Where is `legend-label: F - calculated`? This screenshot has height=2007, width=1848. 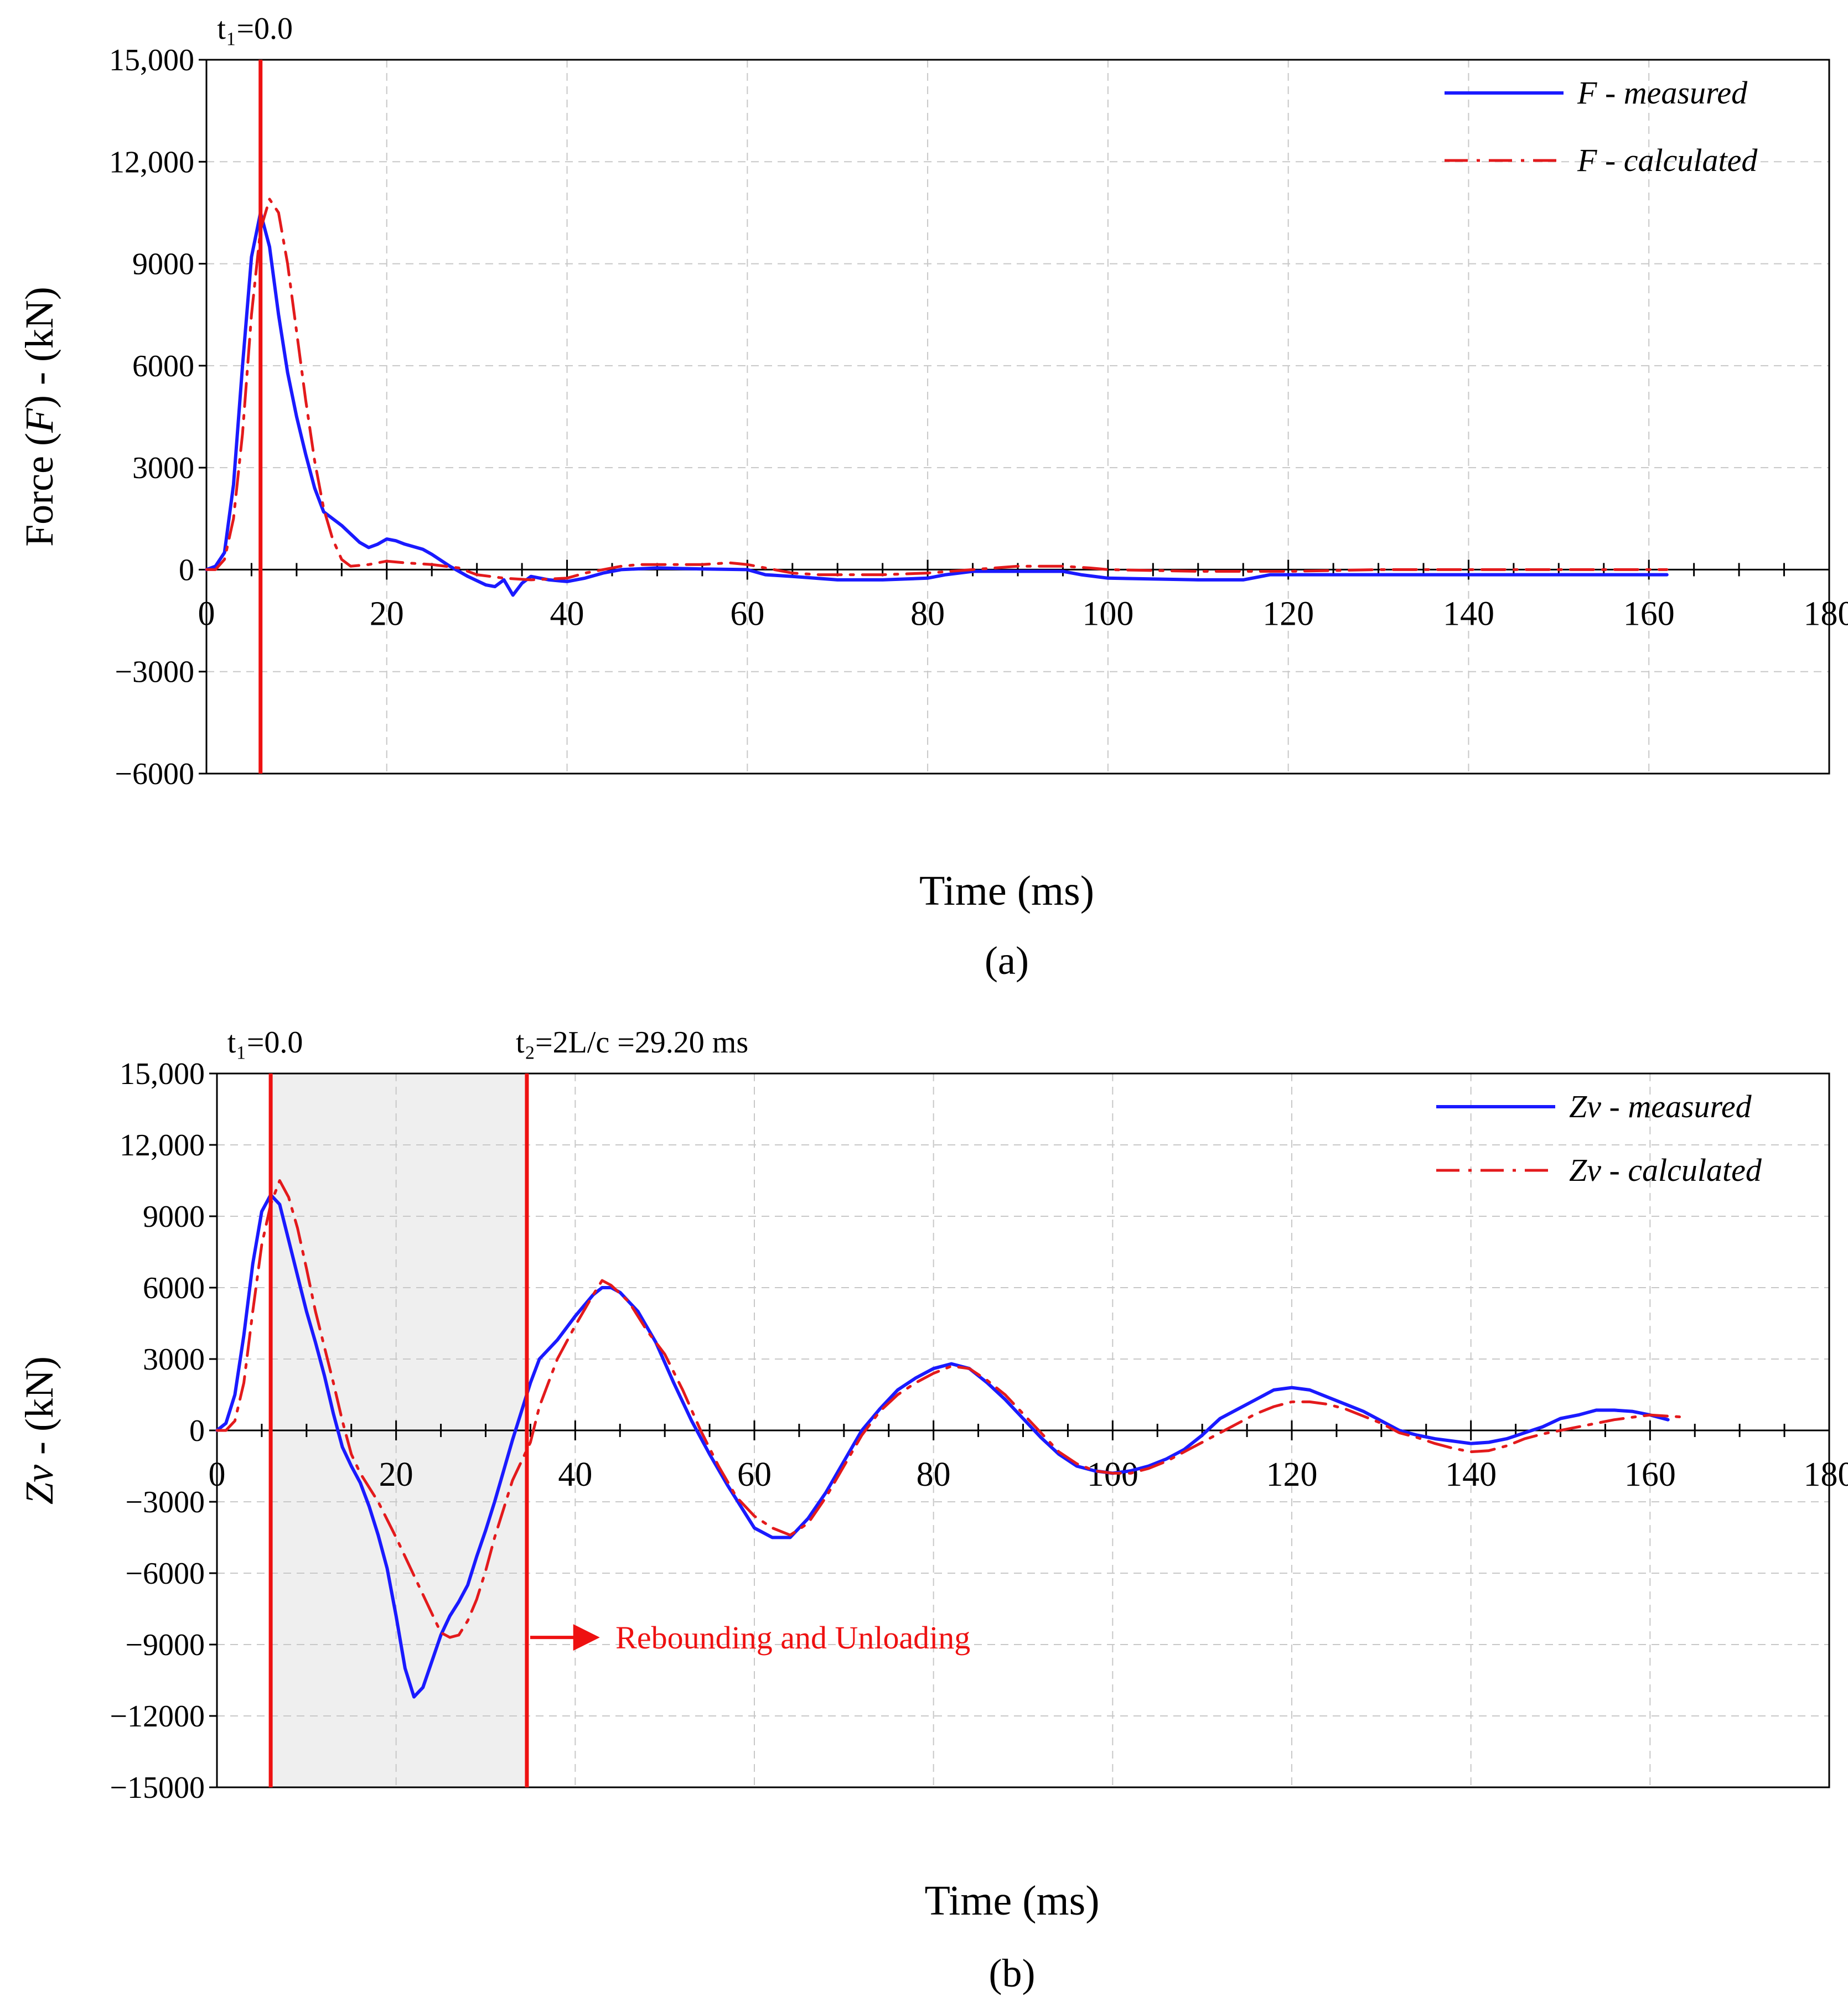 legend-label: F - calculated is located at coordinates (1668, 160).